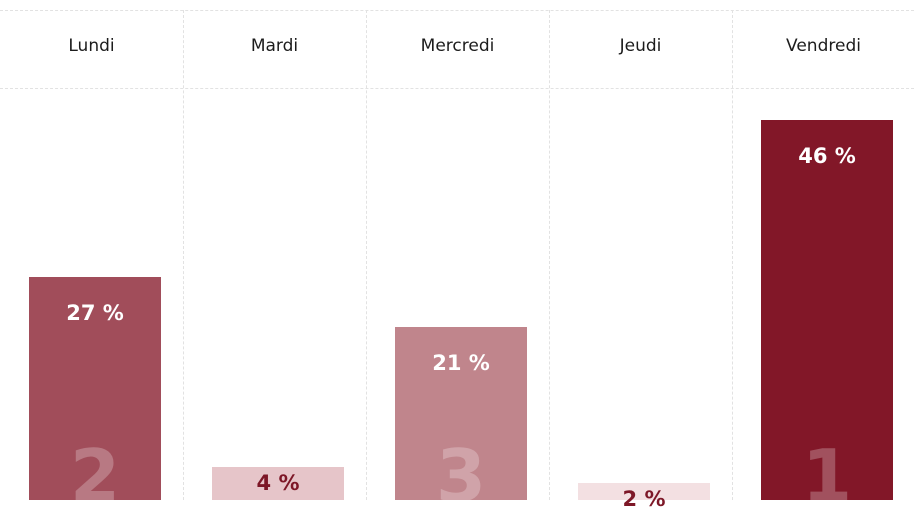 This screenshot has height=518, width=914. I want to click on bar: 21 % 3, so click(461, 419).